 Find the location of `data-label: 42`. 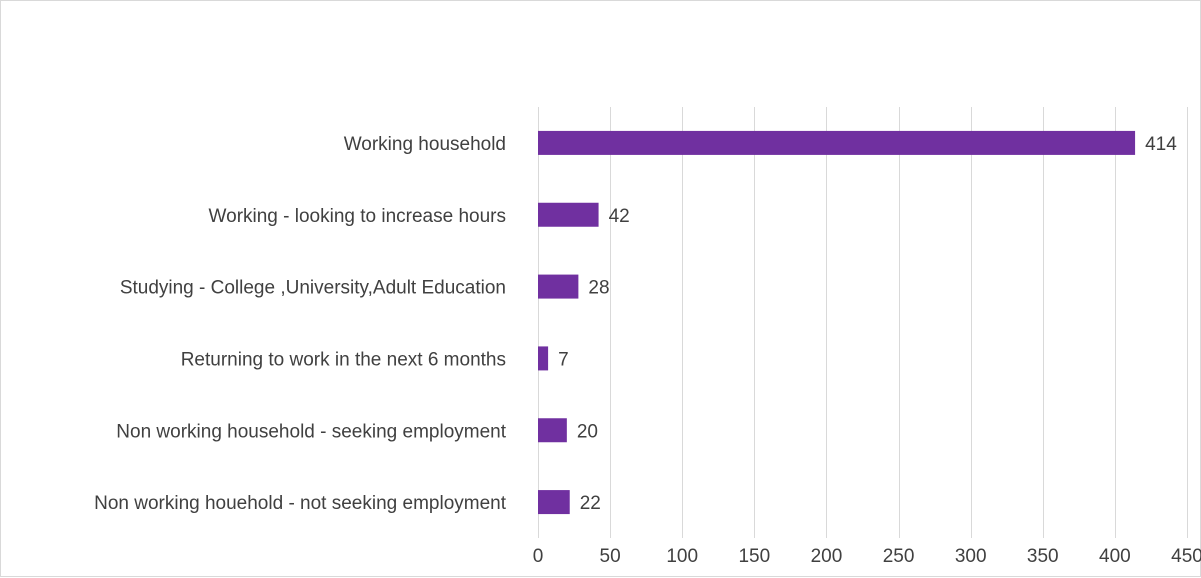

data-label: 42 is located at coordinates (619, 216).